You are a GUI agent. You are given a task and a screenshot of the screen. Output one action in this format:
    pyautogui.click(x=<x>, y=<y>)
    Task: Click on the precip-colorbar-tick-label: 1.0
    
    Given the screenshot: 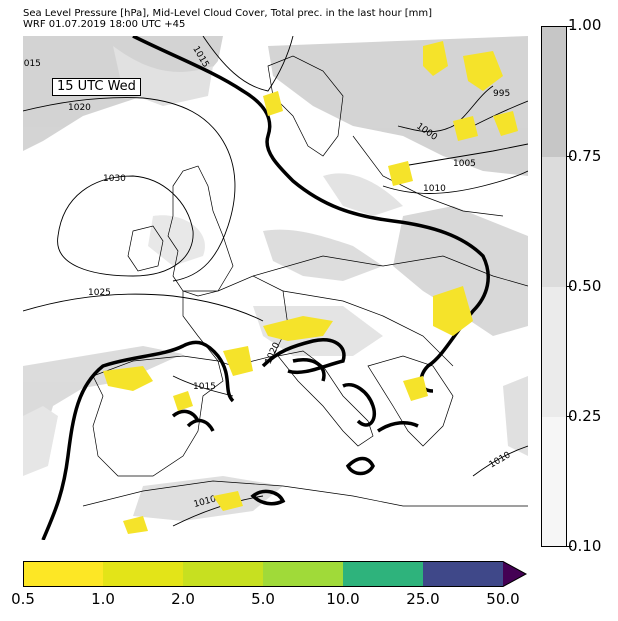 What is the action you would take?
    pyautogui.click(x=103, y=599)
    